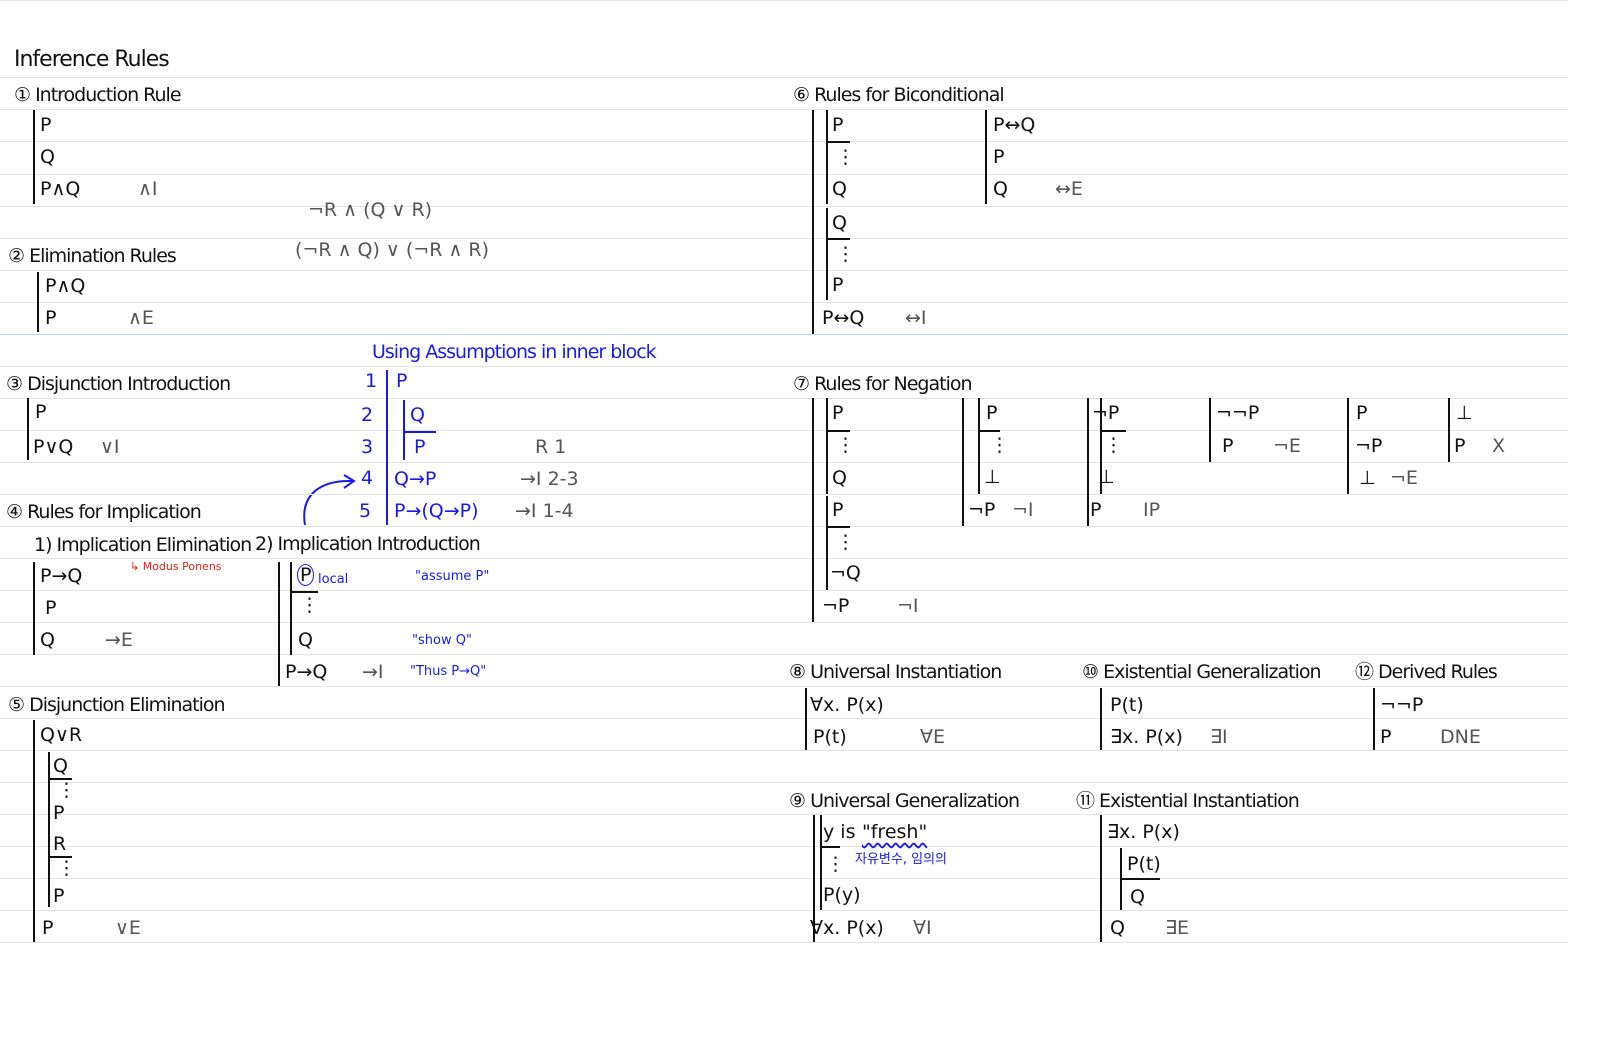  What do you see at coordinates (176, 566) in the screenshot?
I see `annotation: ↳ Modus Ponens` at bounding box center [176, 566].